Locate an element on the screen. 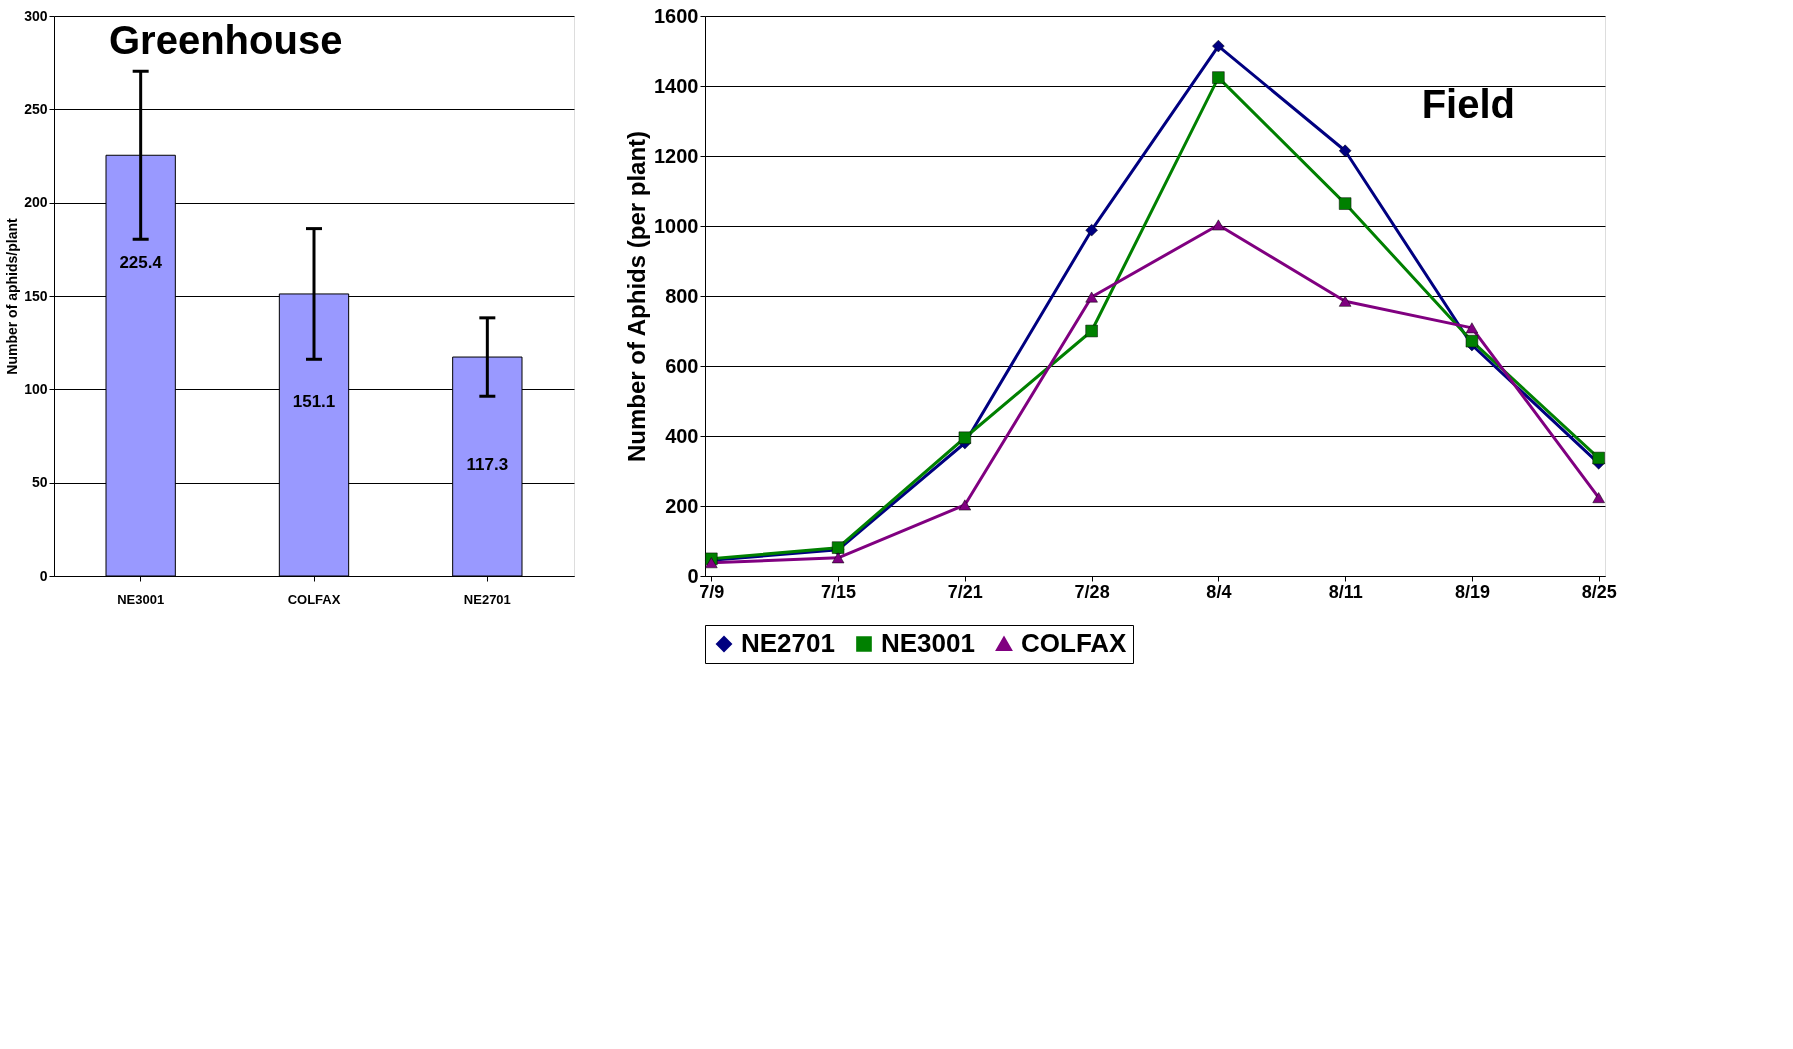 The image size is (1793, 1049). legend-label: NE3001 is located at coordinates (928, 643).